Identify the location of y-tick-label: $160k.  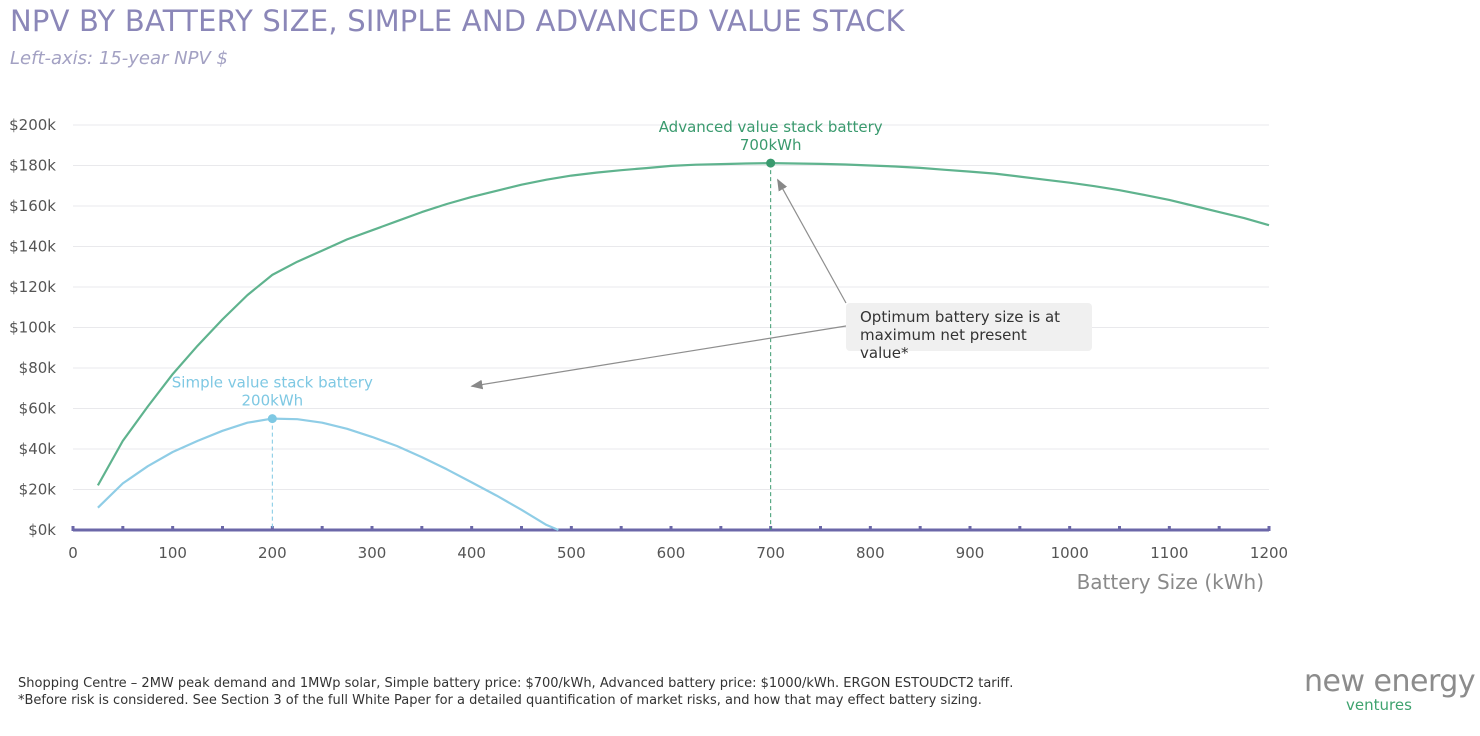
(32, 206).